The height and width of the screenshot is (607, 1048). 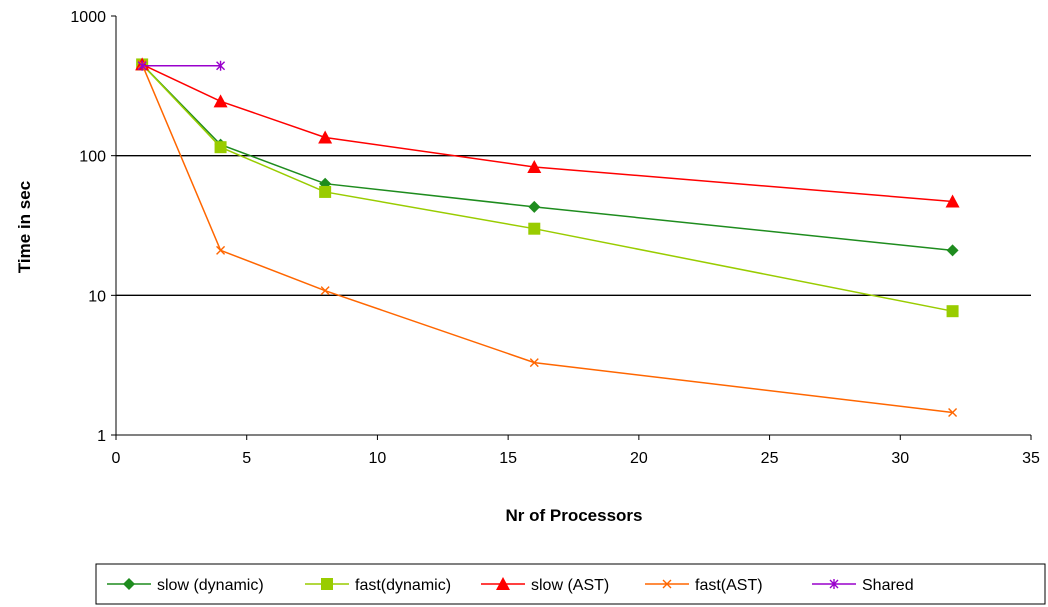 I want to click on legend-label: fast(dynamic), so click(x=403, y=585).